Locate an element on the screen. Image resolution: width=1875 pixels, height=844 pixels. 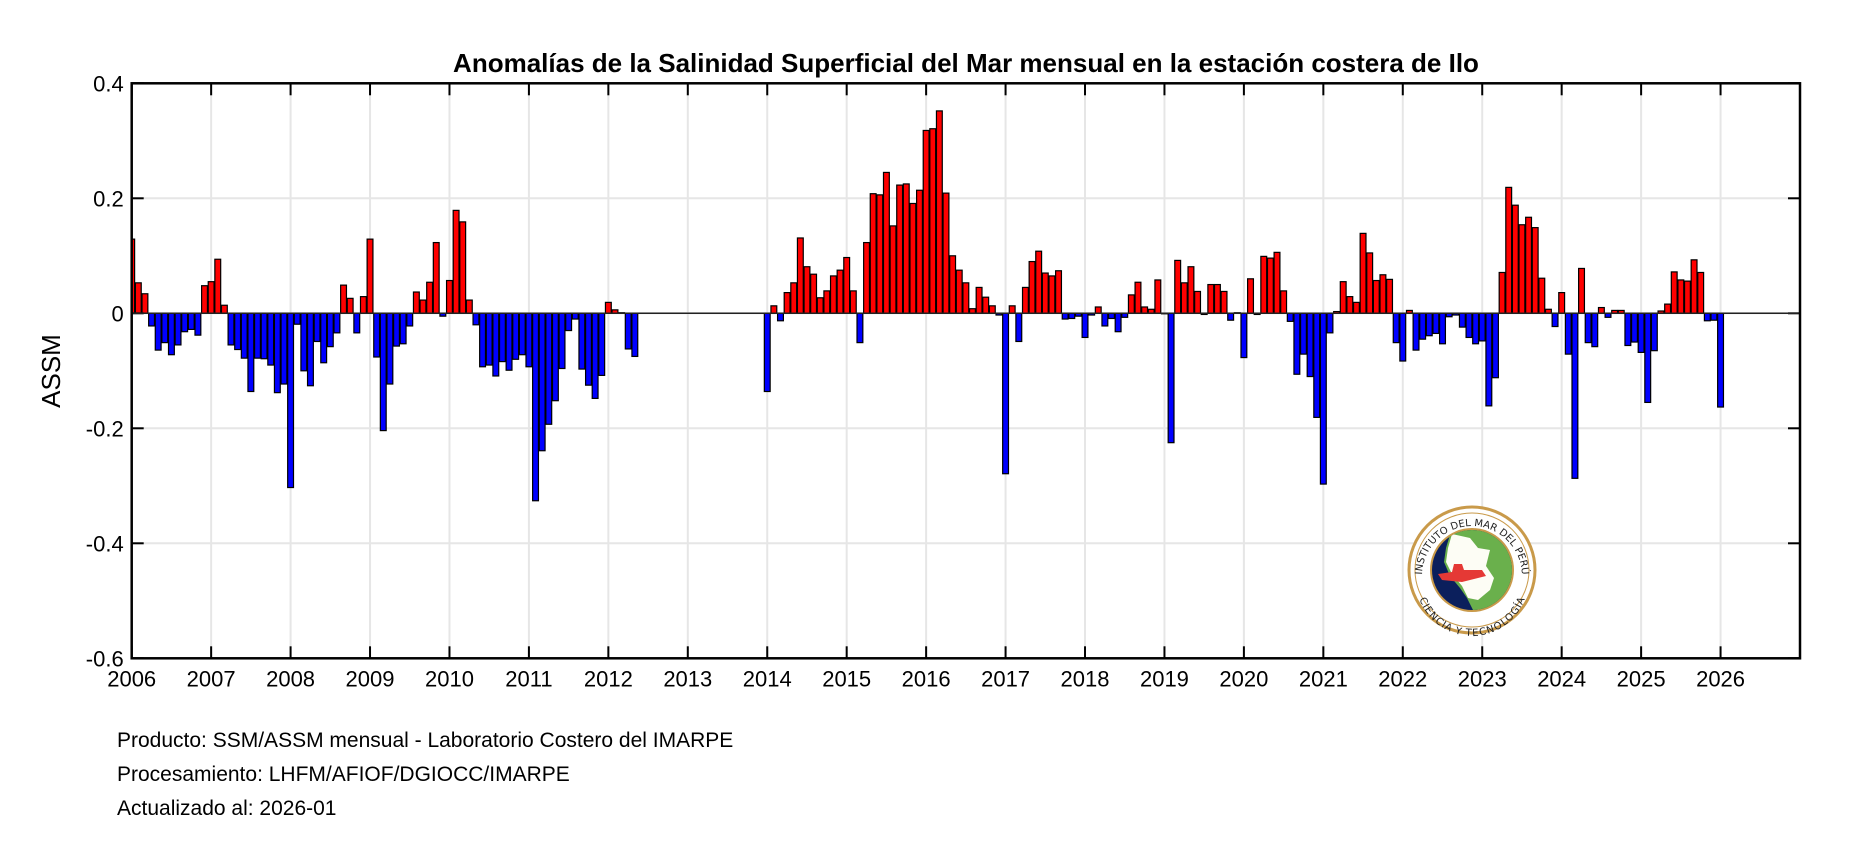
x-tick-label: 2007 is located at coordinates (211, 678).